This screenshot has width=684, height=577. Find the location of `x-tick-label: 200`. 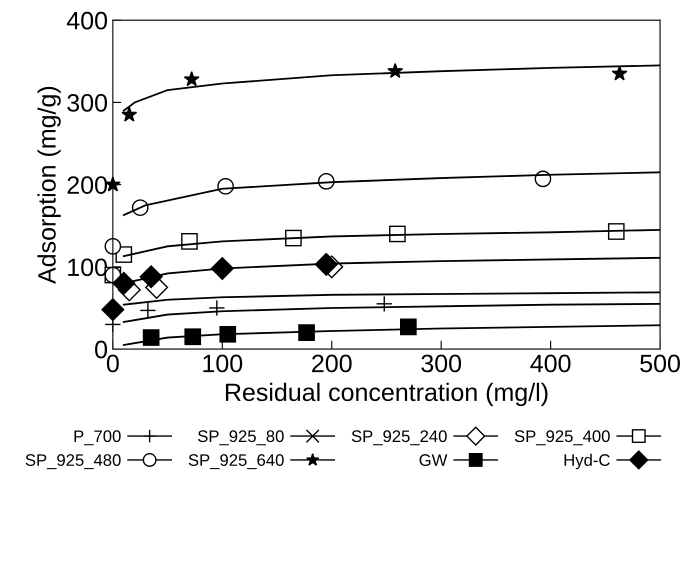

x-tick-label: 200 is located at coordinates (332, 363).